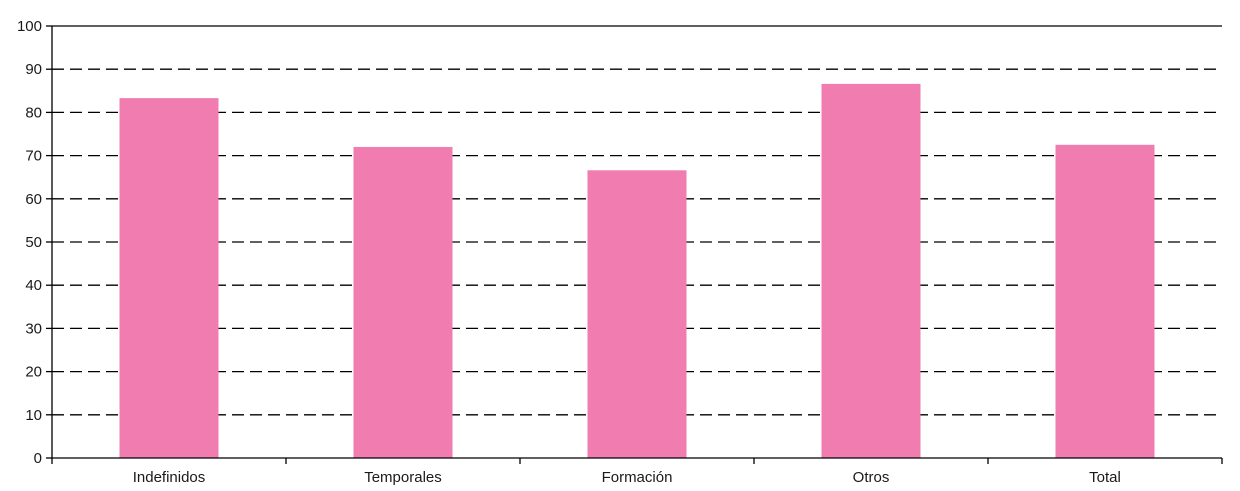 The image size is (1240, 491). I want to click on y-tick-label-80: 80, so click(33, 112).